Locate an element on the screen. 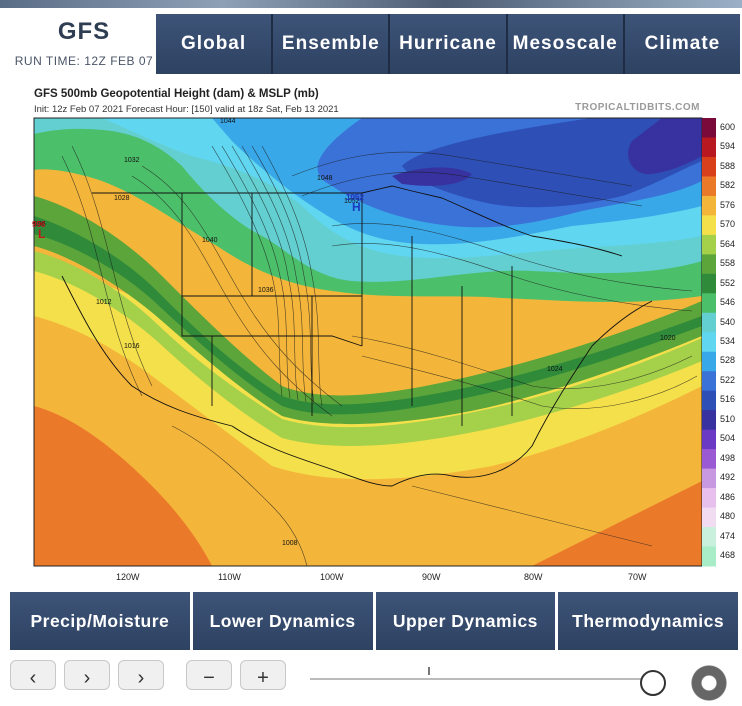 The height and width of the screenshot is (706, 742). pressure-contour-label: 1020 is located at coordinates (668, 338).